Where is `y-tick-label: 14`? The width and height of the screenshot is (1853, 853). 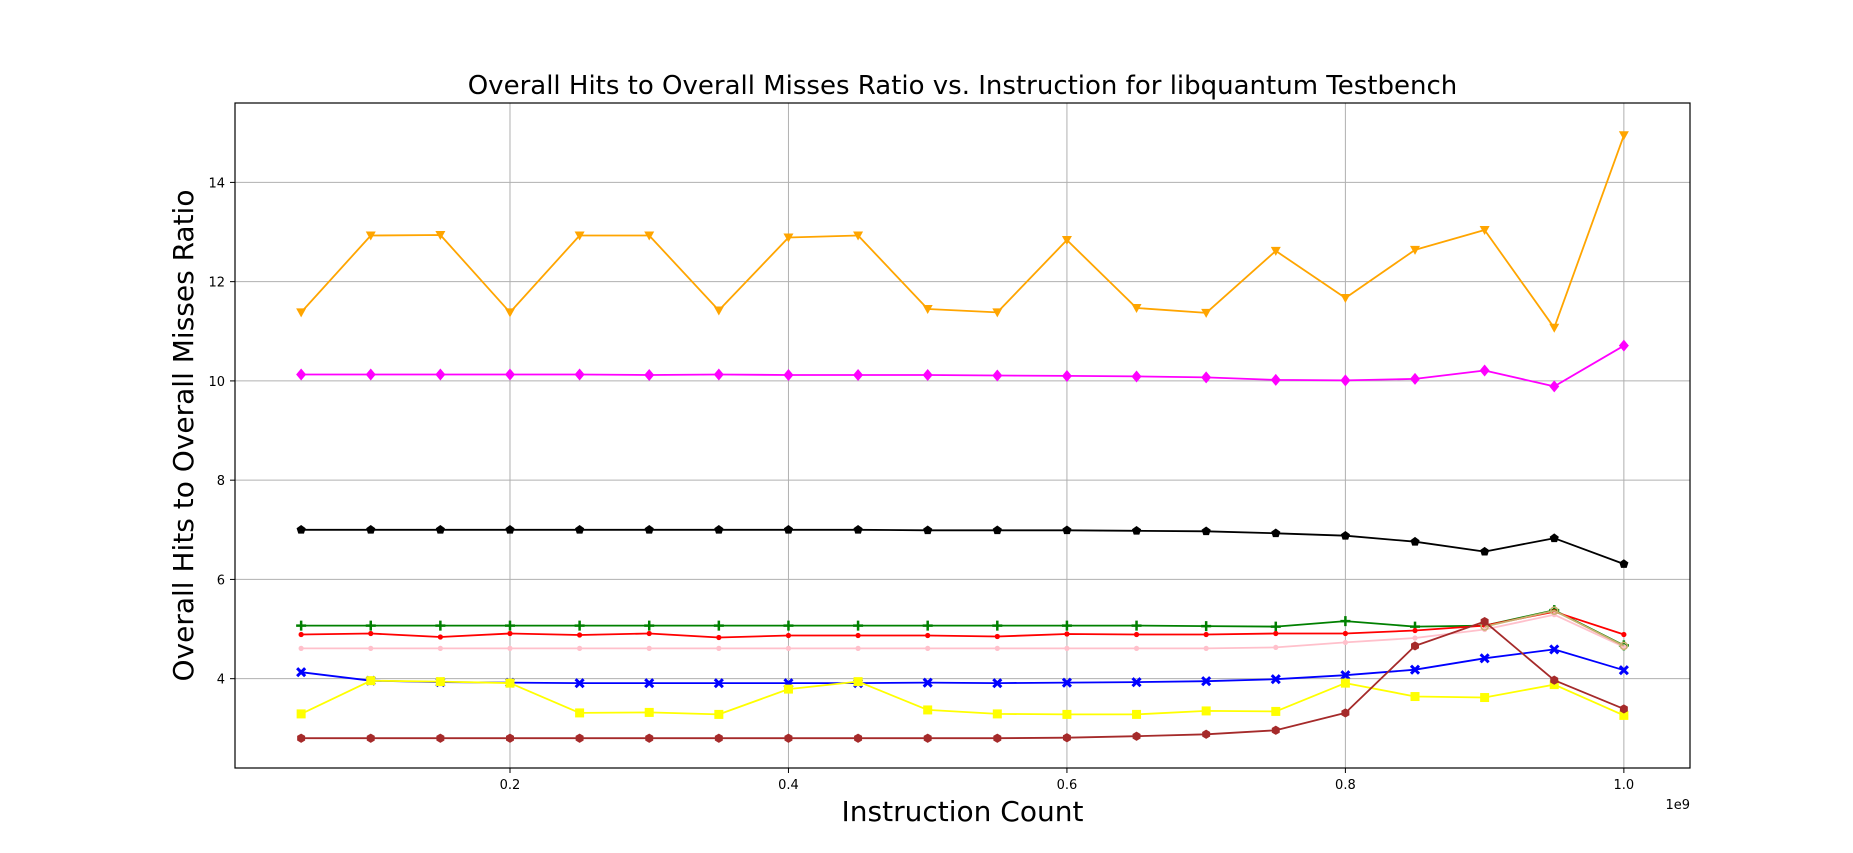 y-tick-label: 14 is located at coordinates (216, 183).